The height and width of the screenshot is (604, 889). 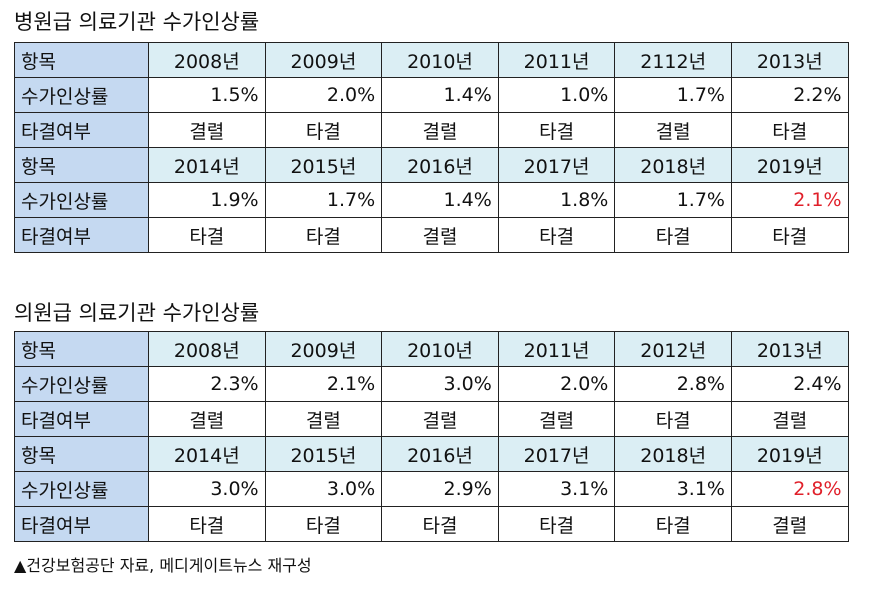 I want to click on header-row: 항목 2008년 2009년 2010년 2011년 2012년 2013년, so click(x=431, y=349).